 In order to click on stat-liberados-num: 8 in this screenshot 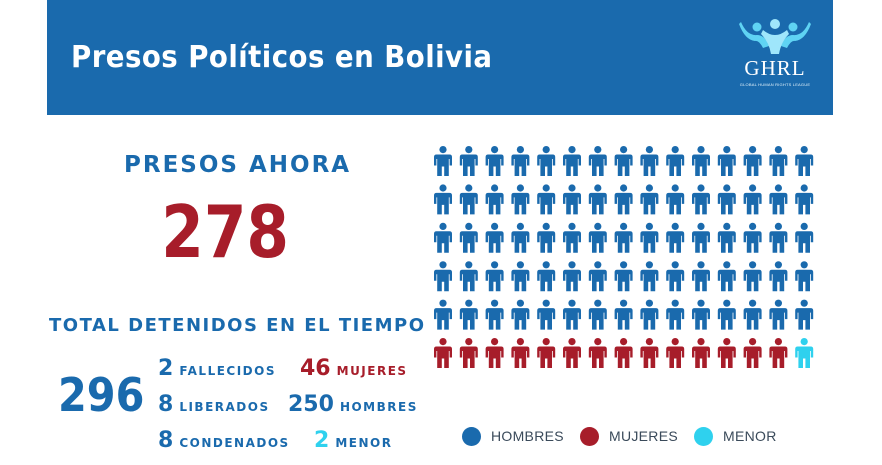, I will do `click(166, 404)`.